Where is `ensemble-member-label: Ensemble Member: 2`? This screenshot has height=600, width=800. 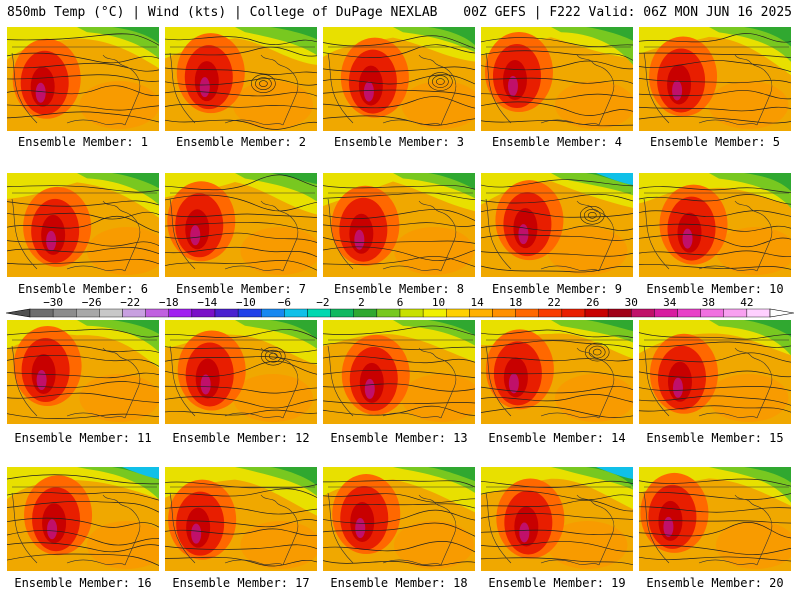
ensemble-member-label: Ensemble Member: 2 is located at coordinates (241, 142).